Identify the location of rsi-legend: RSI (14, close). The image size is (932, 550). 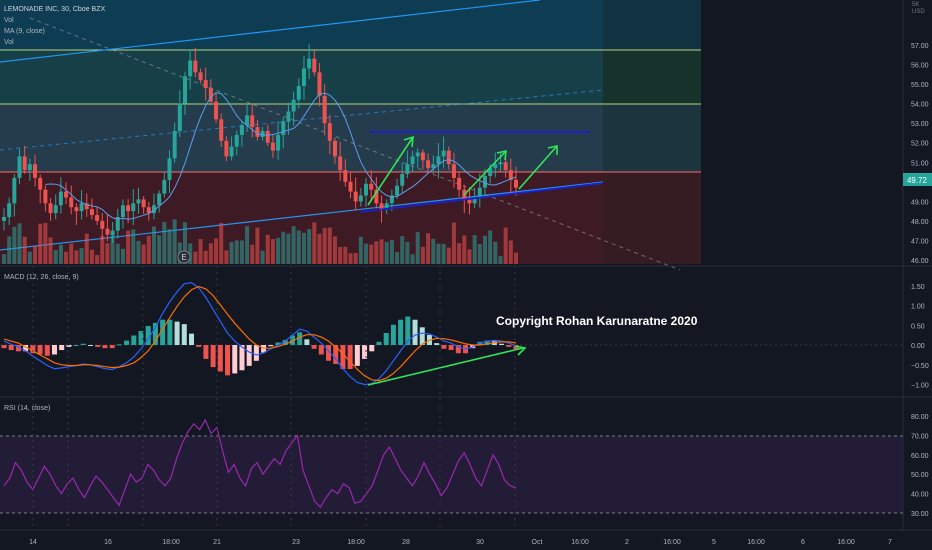
(27, 408).